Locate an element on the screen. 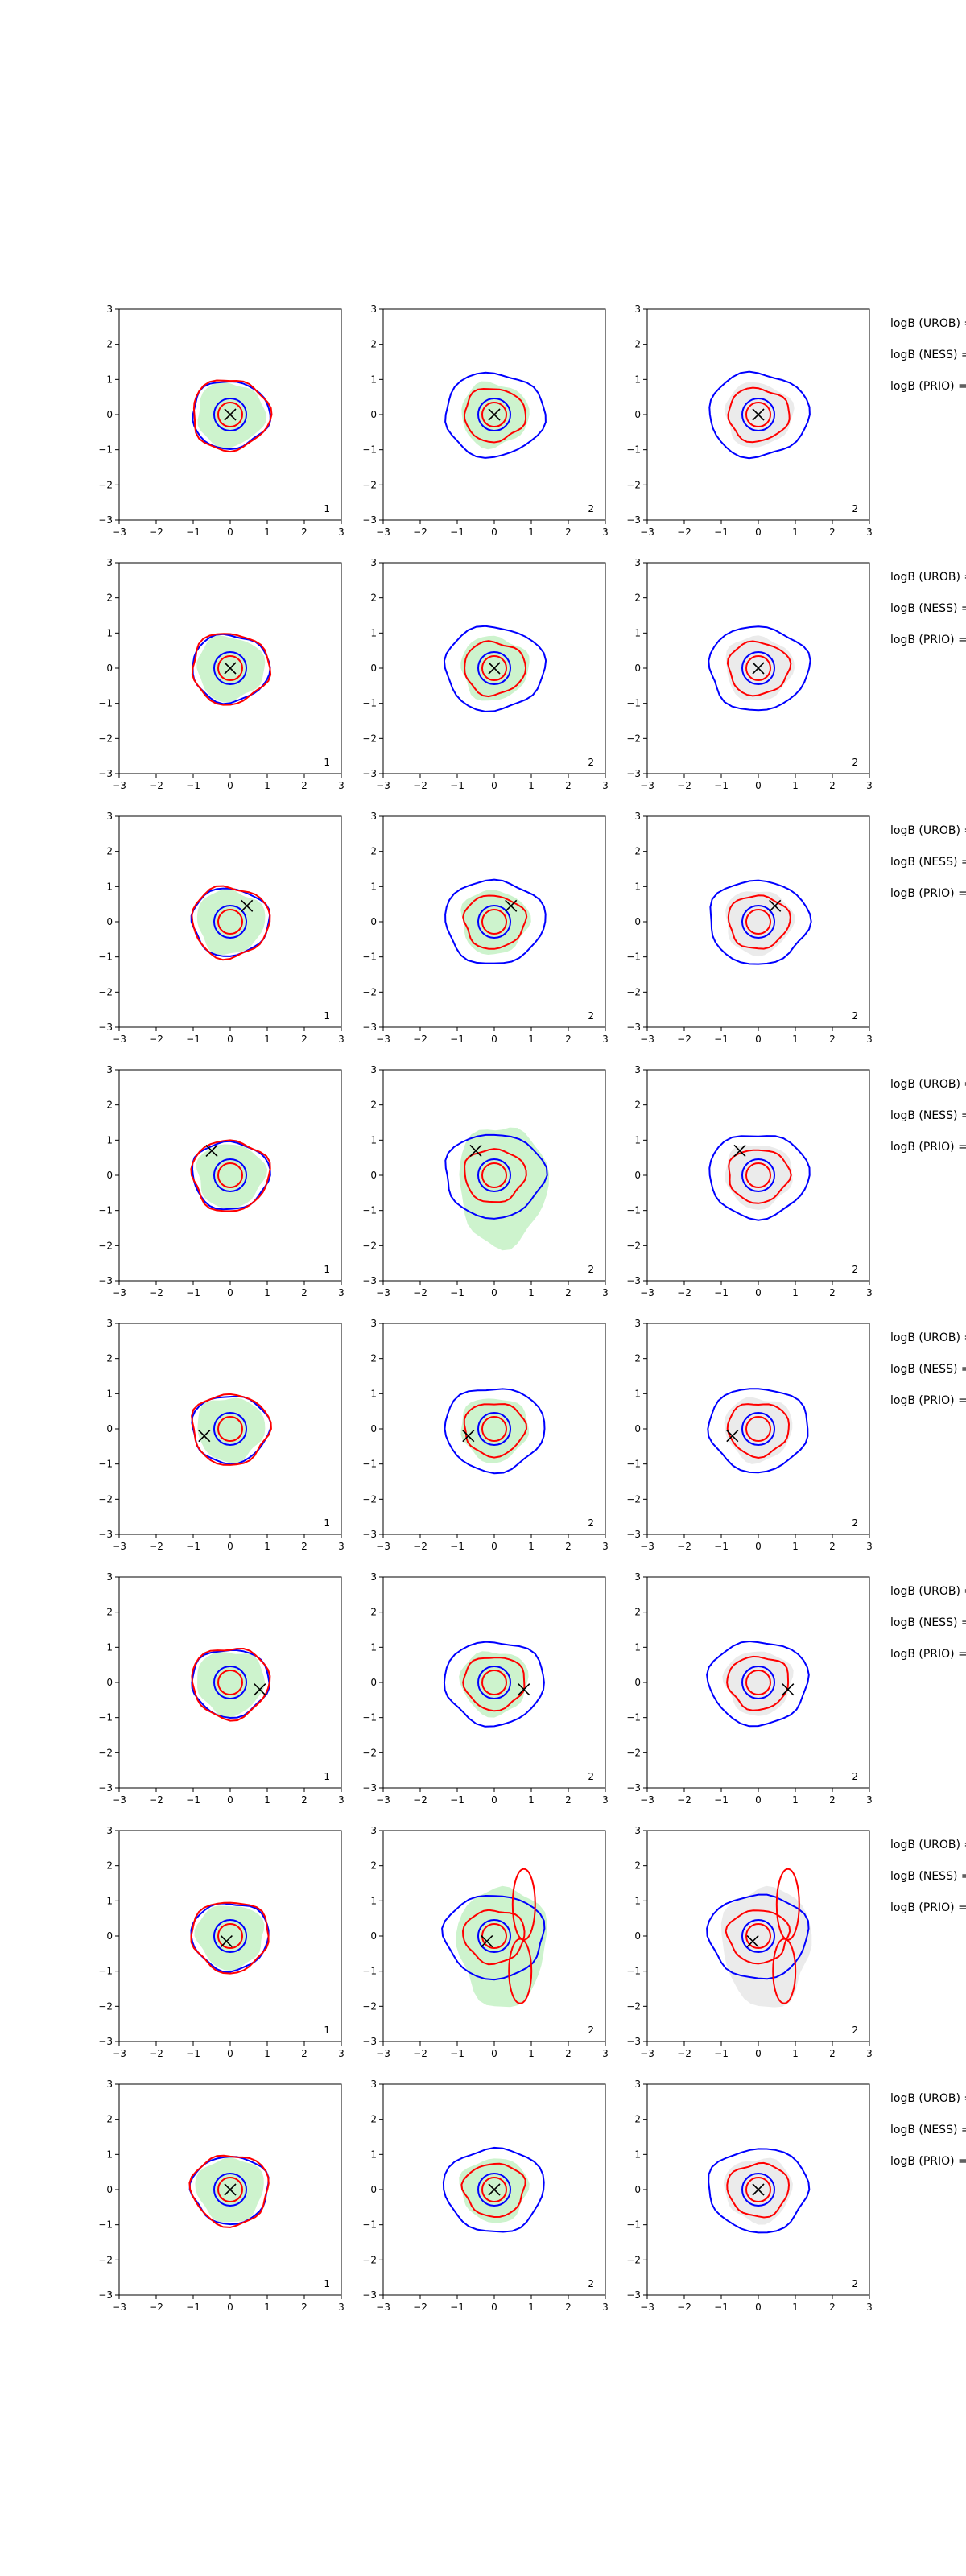 This screenshot has width=966, height=2576. corner-label: 1 is located at coordinates (327, 762).